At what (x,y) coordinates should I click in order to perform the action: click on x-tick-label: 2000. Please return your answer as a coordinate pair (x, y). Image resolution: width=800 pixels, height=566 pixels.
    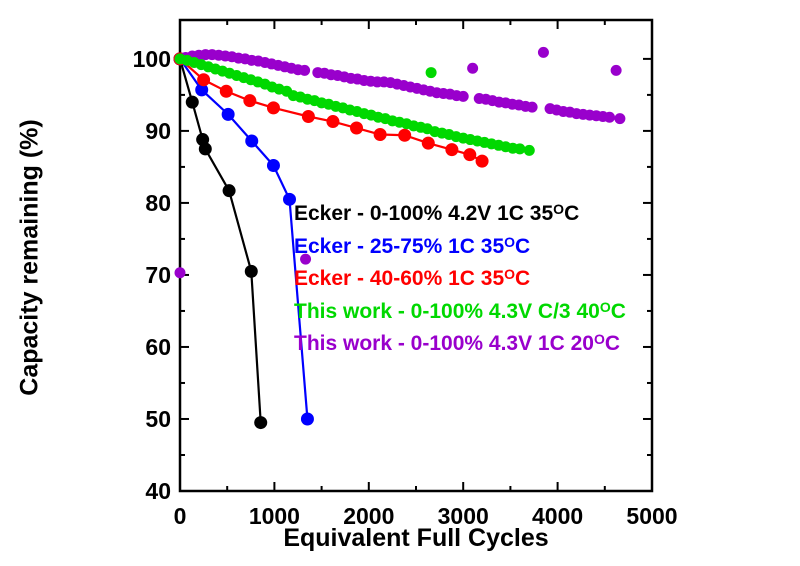
    Looking at the image, I should click on (368, 516).